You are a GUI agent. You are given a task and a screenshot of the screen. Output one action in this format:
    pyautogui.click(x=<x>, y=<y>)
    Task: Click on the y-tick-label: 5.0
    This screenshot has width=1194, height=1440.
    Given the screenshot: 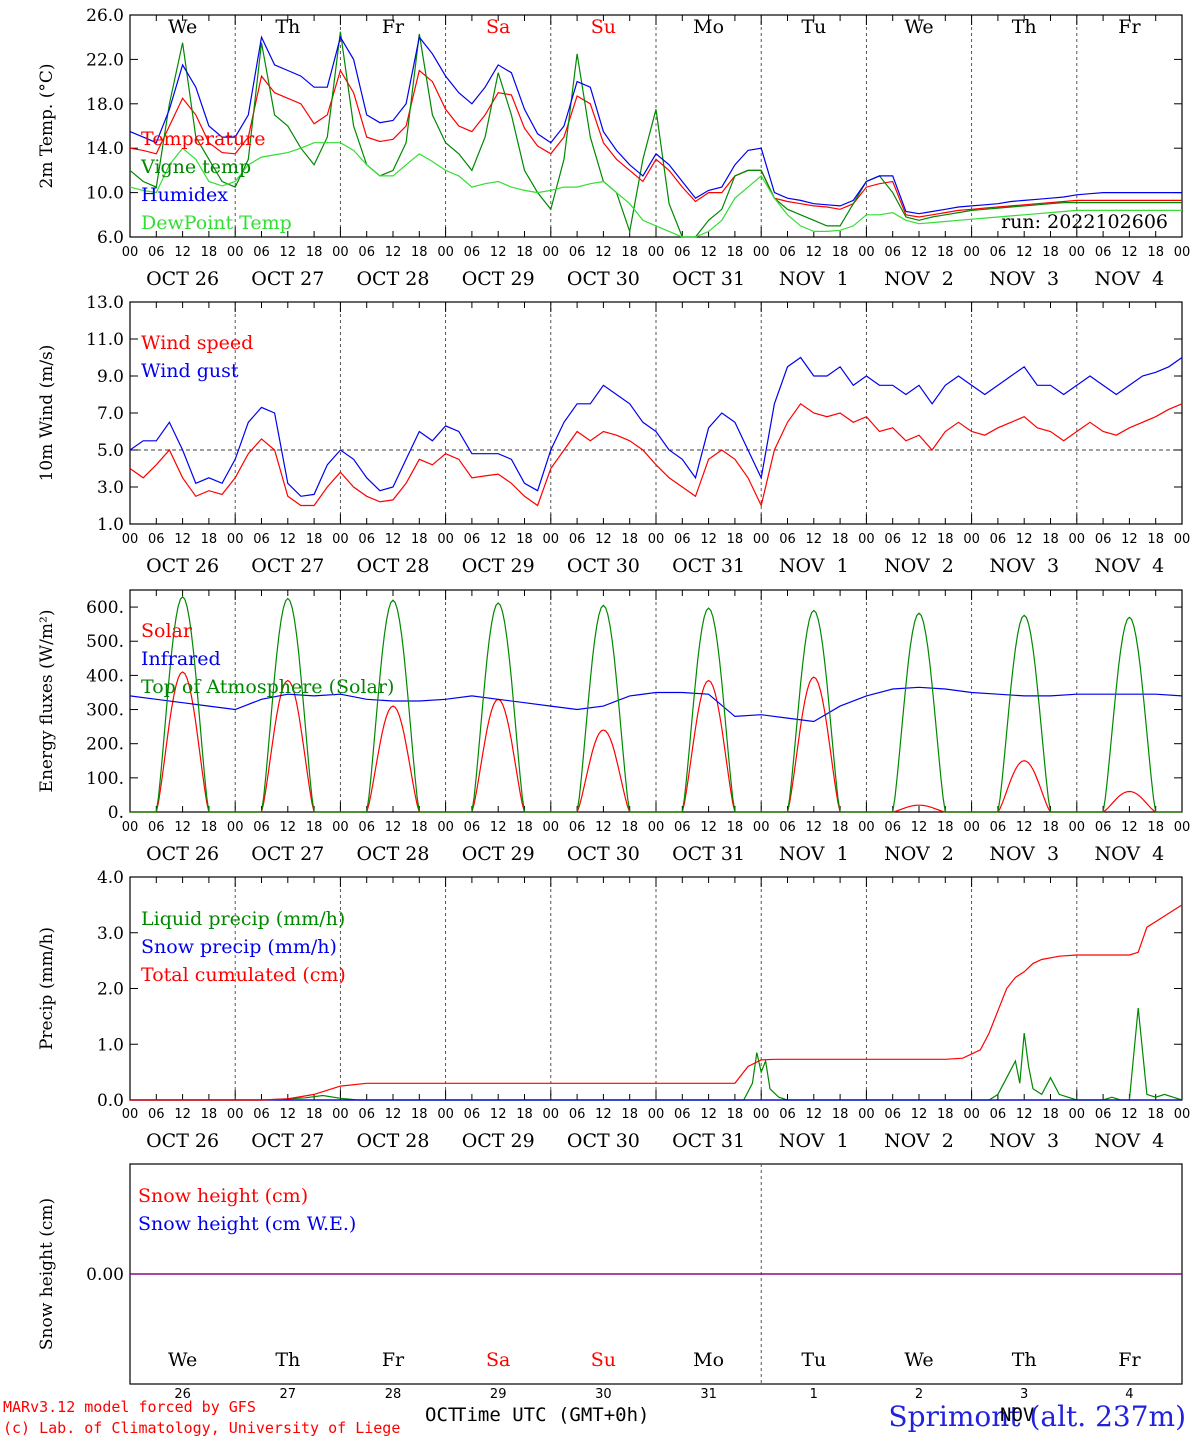 What is the action you would take?
    pyautogui.click(x=110, y=451)
    